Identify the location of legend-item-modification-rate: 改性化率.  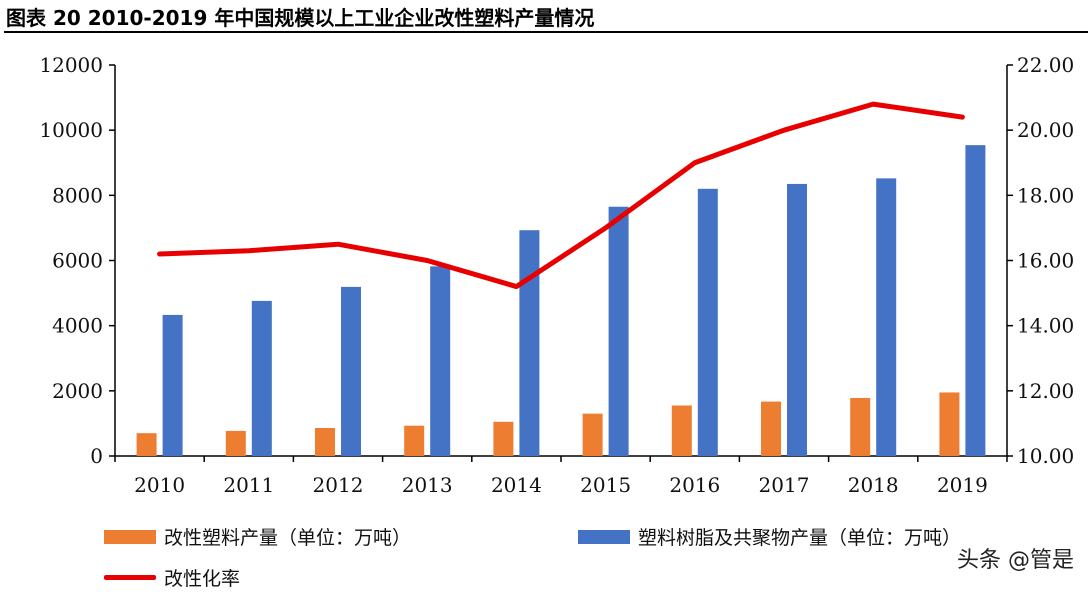
(172, 577).